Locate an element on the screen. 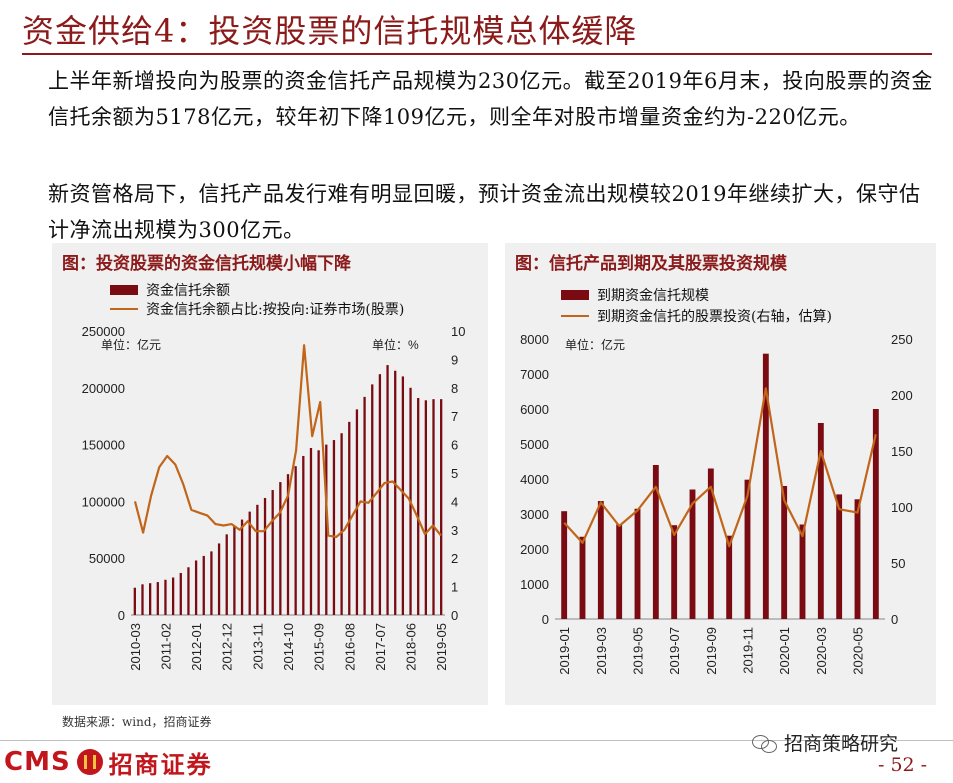  y-tick-right: 200 is located at coordinates (902, 395).